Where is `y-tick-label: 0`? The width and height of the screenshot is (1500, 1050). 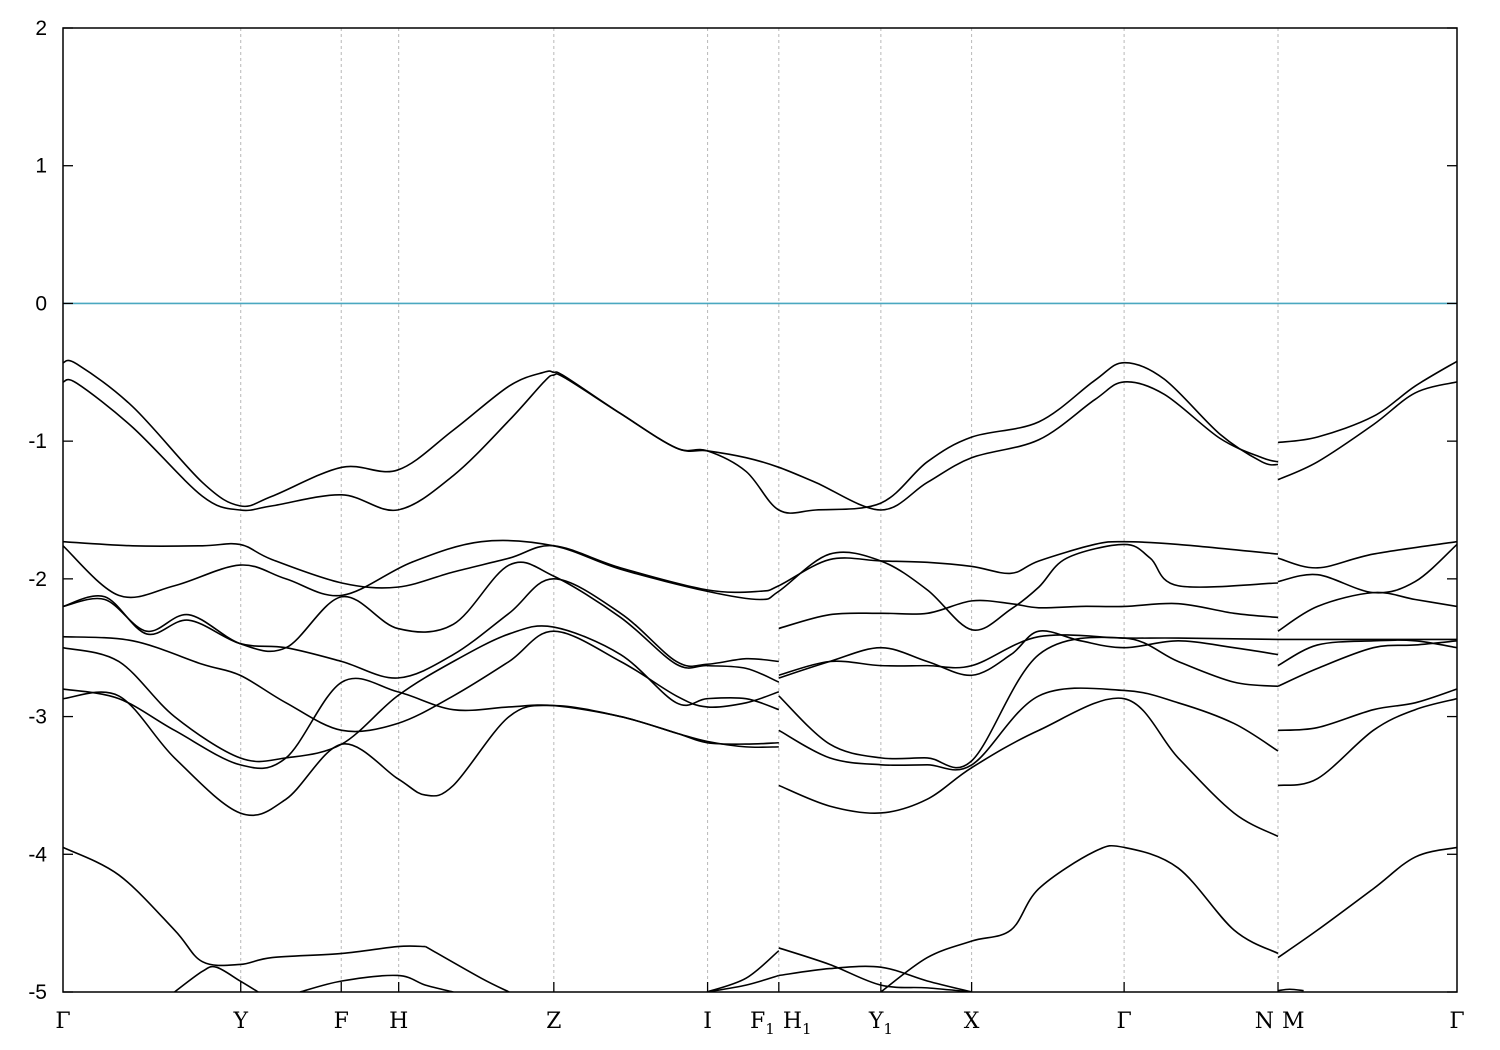 y-tick-label: 0 is located at coordinates (41, 303).